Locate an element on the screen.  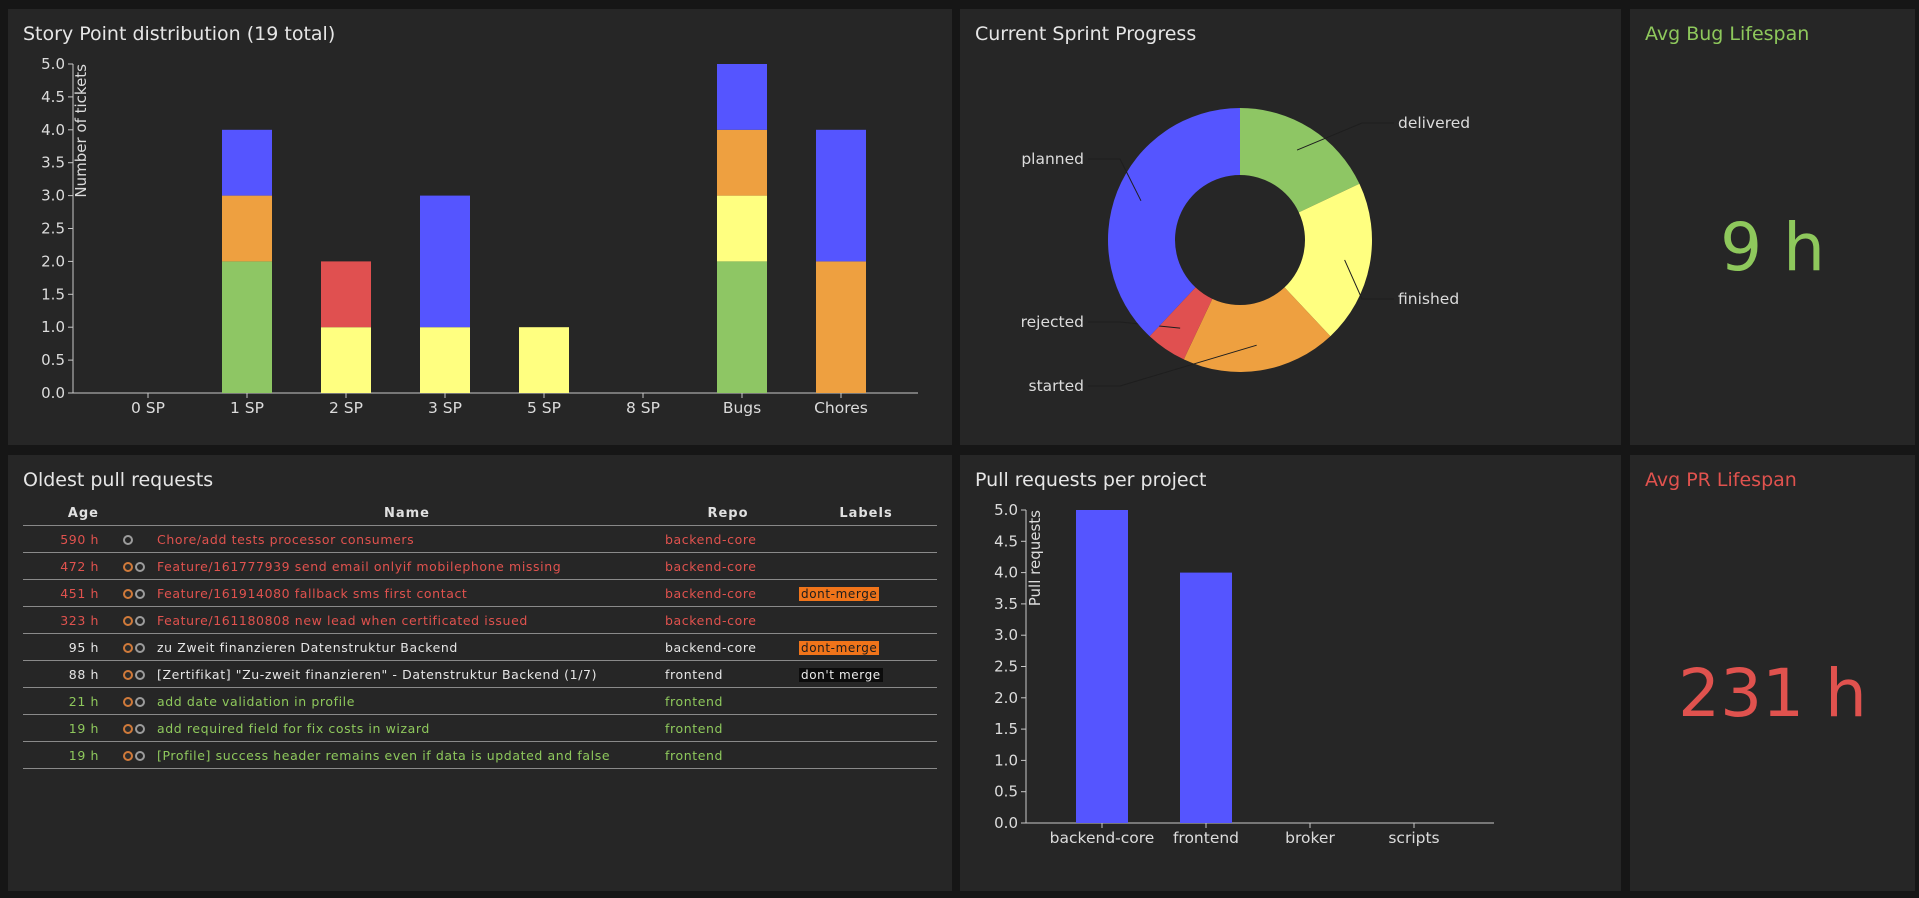
prproj-x-tick-label: frontend is located at coordinates (1206, 838).